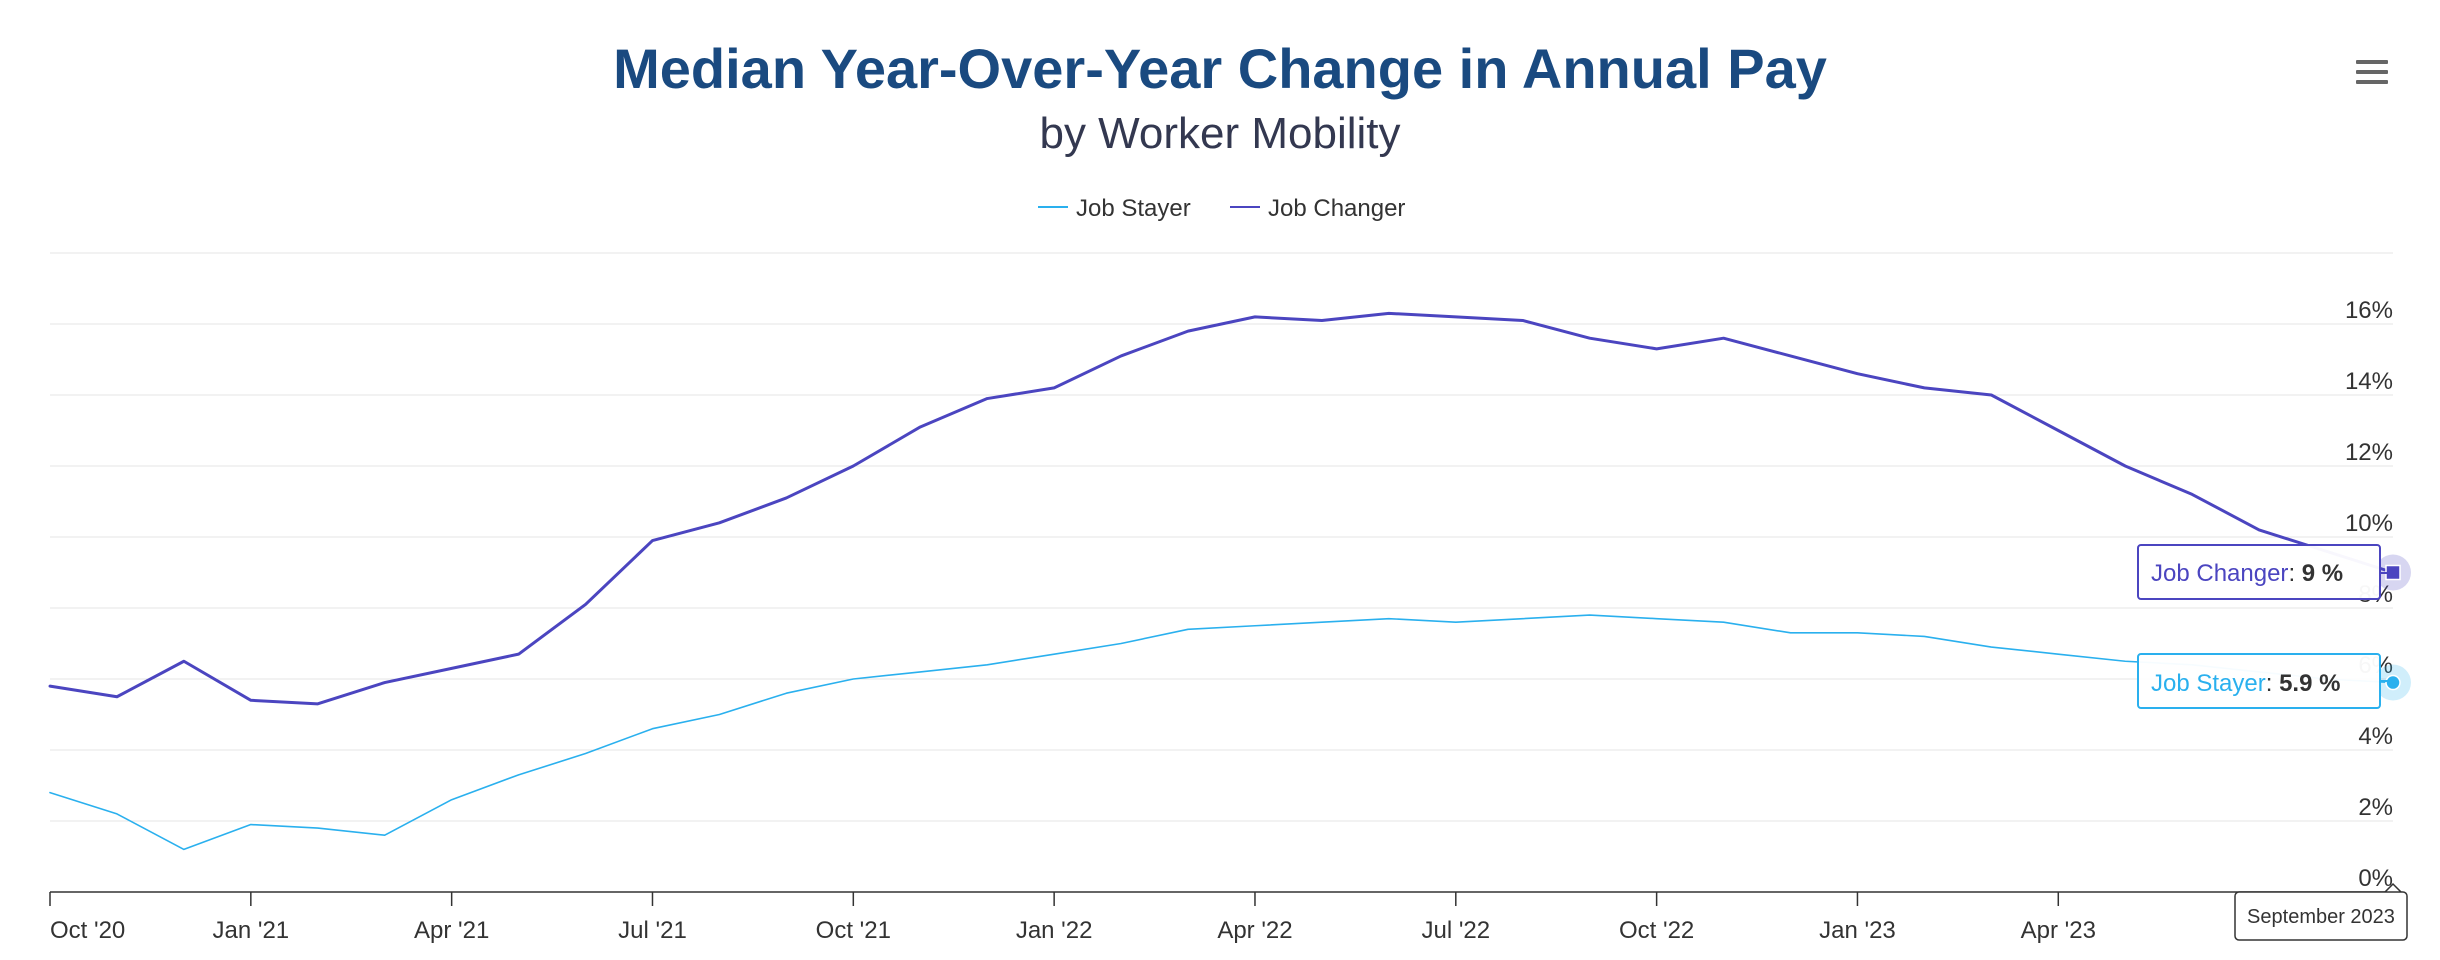 The height and width of the screenshot is (960, 2440). What do you see at coordinates (1656, 930) in the screenshot?
I see `x-tick-label: Oct '22` at bounding box center [1656, 930].